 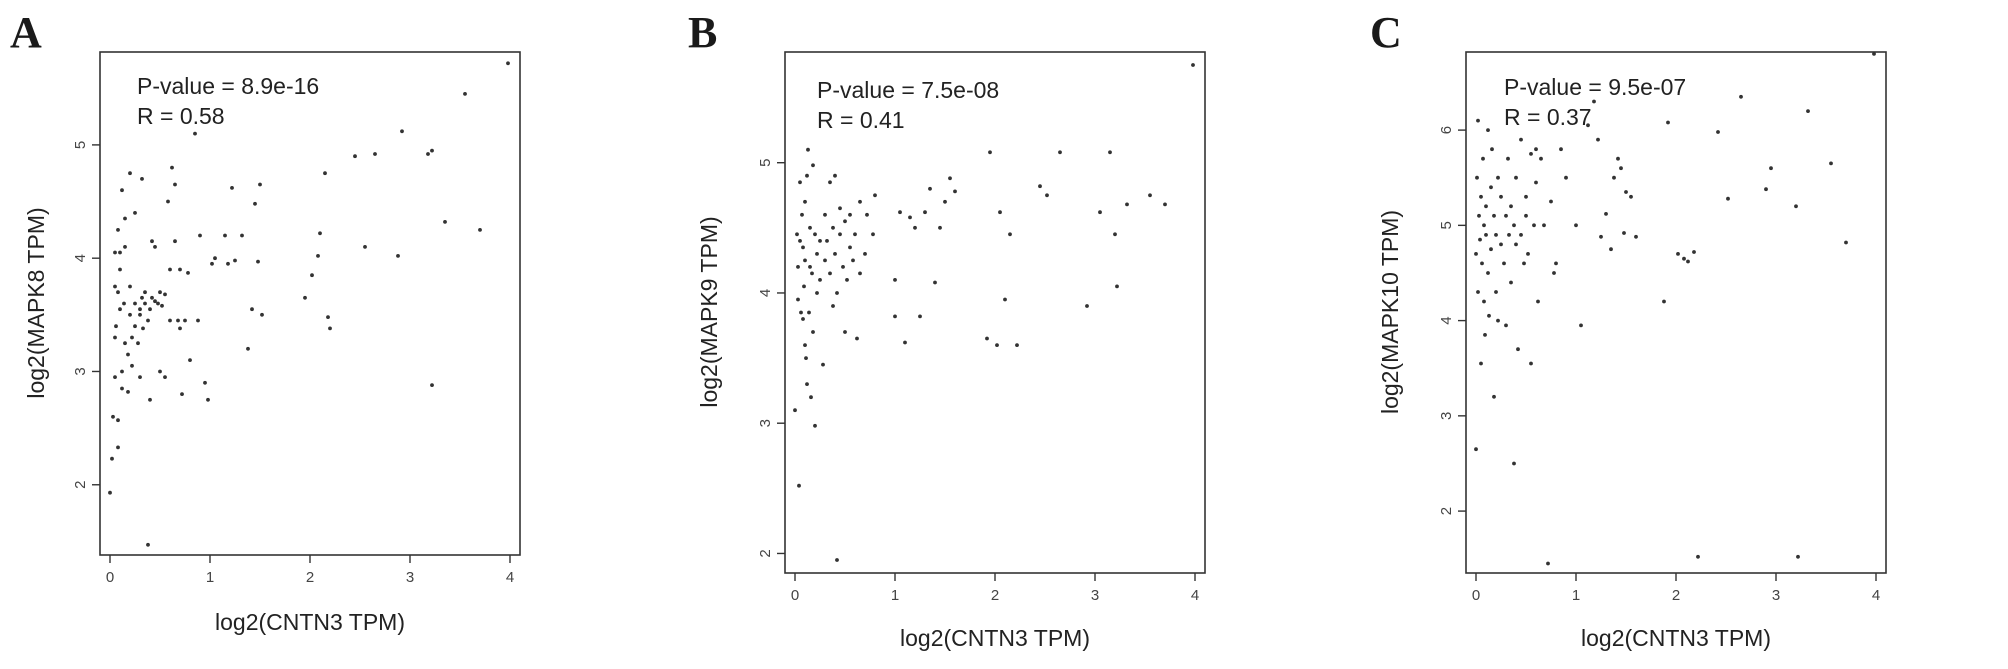 I want to click on x-tick-label-b-4: 4, so click(x=1195, y=595).